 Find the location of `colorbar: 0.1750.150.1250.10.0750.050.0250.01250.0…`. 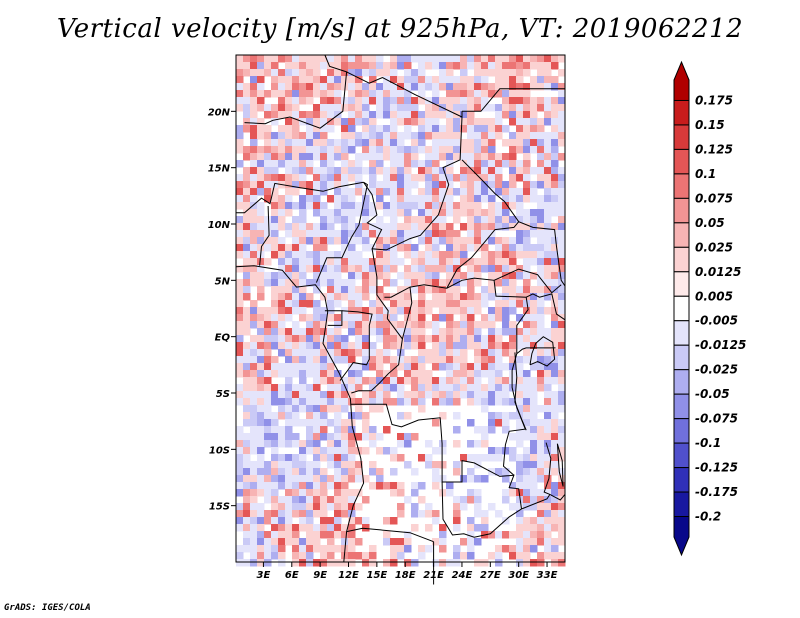

colorbar: 0.1750.150.1250.10.0750.050.0250.01250.0… is located at coordinates (709, 308).